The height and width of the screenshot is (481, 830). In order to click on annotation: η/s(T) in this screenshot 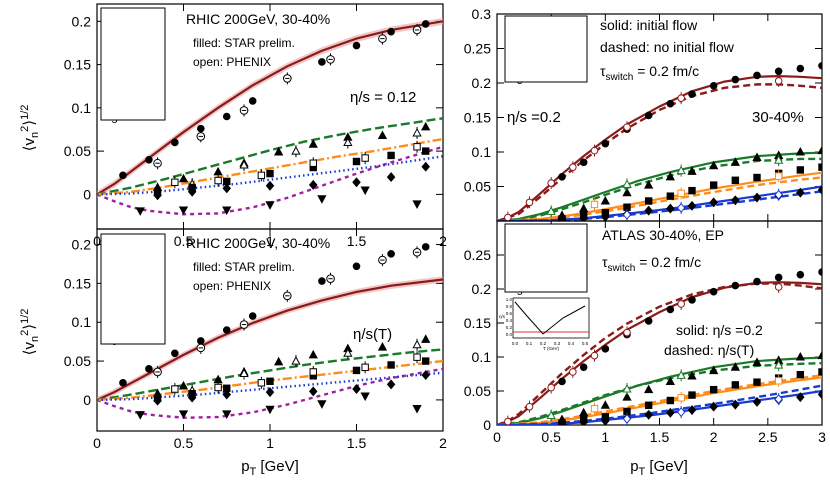, I will do `click(372, 334)`.